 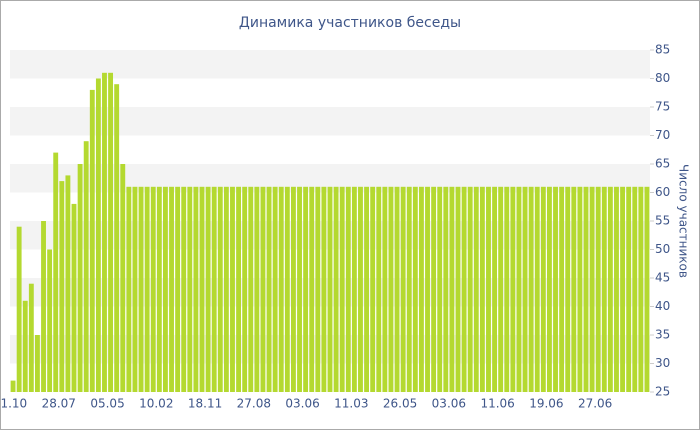 What do you see at coordinates (595, 404) in the screenshot?
I see `x-tick-label: 27.06` at bounding box center [595, 404].